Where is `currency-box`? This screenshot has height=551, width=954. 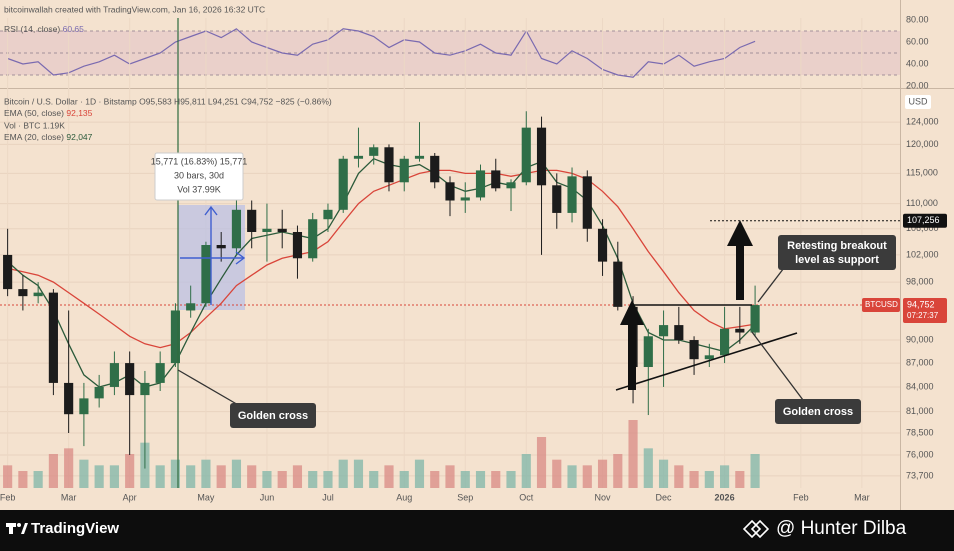 currency-box is located at coordinates (918, 102).